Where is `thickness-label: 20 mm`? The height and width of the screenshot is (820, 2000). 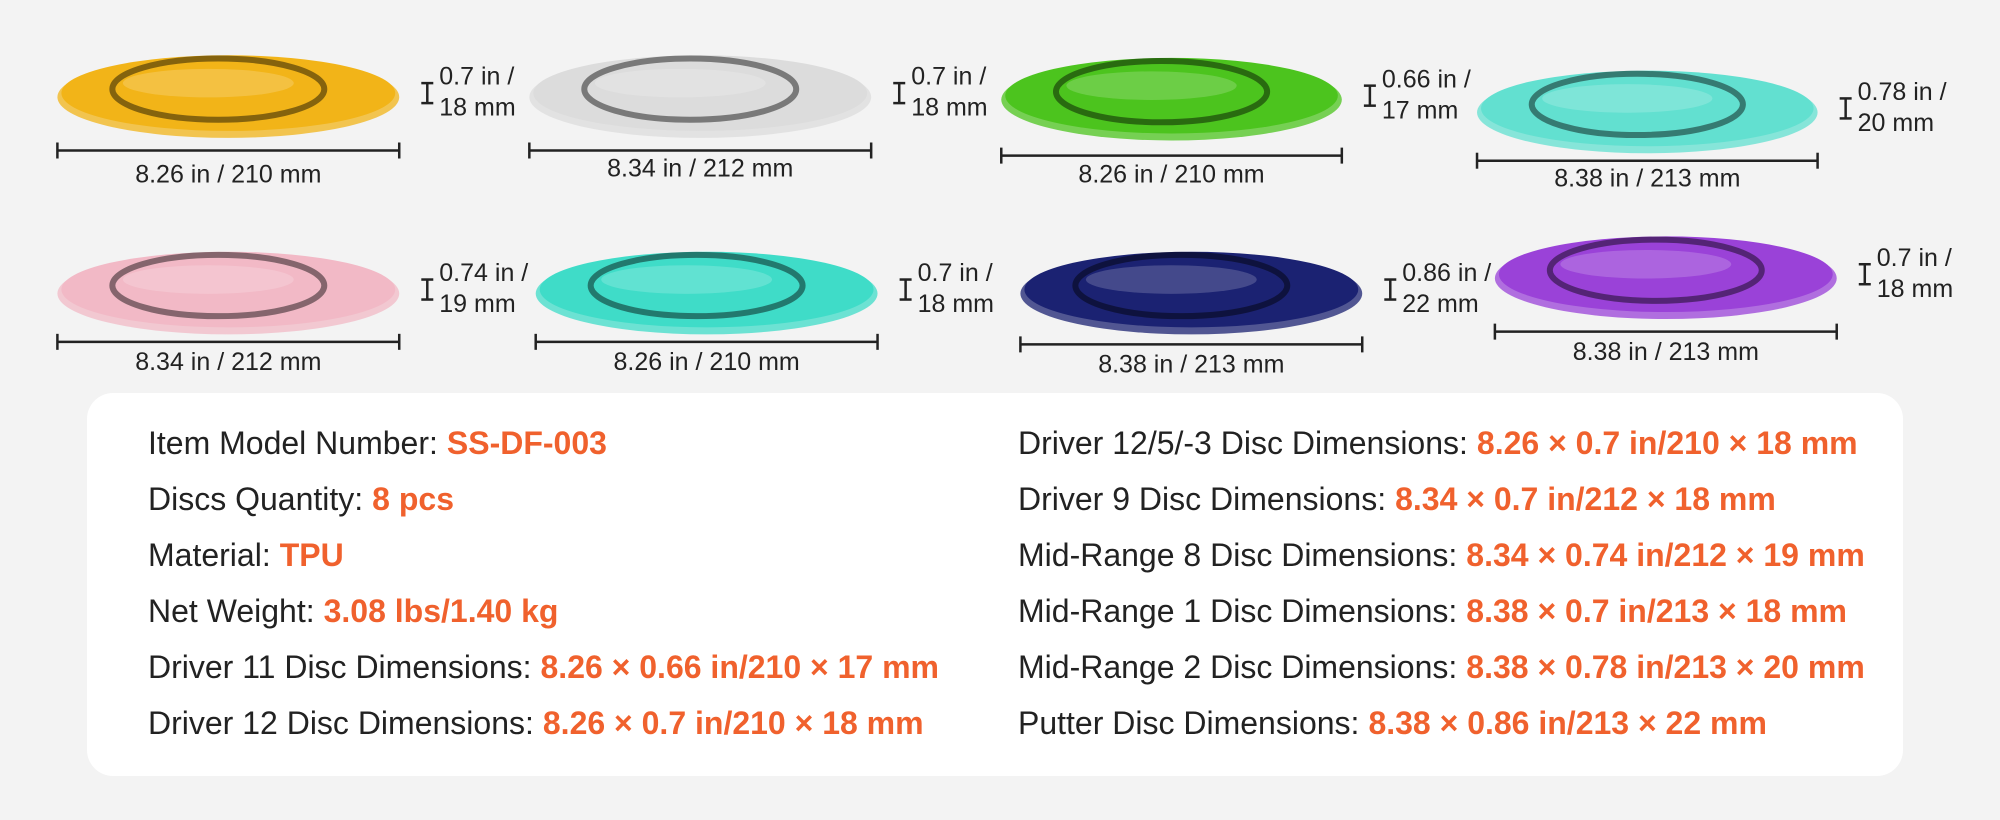
thickness-label: 20 mm is located at coordinates (1896, 123).